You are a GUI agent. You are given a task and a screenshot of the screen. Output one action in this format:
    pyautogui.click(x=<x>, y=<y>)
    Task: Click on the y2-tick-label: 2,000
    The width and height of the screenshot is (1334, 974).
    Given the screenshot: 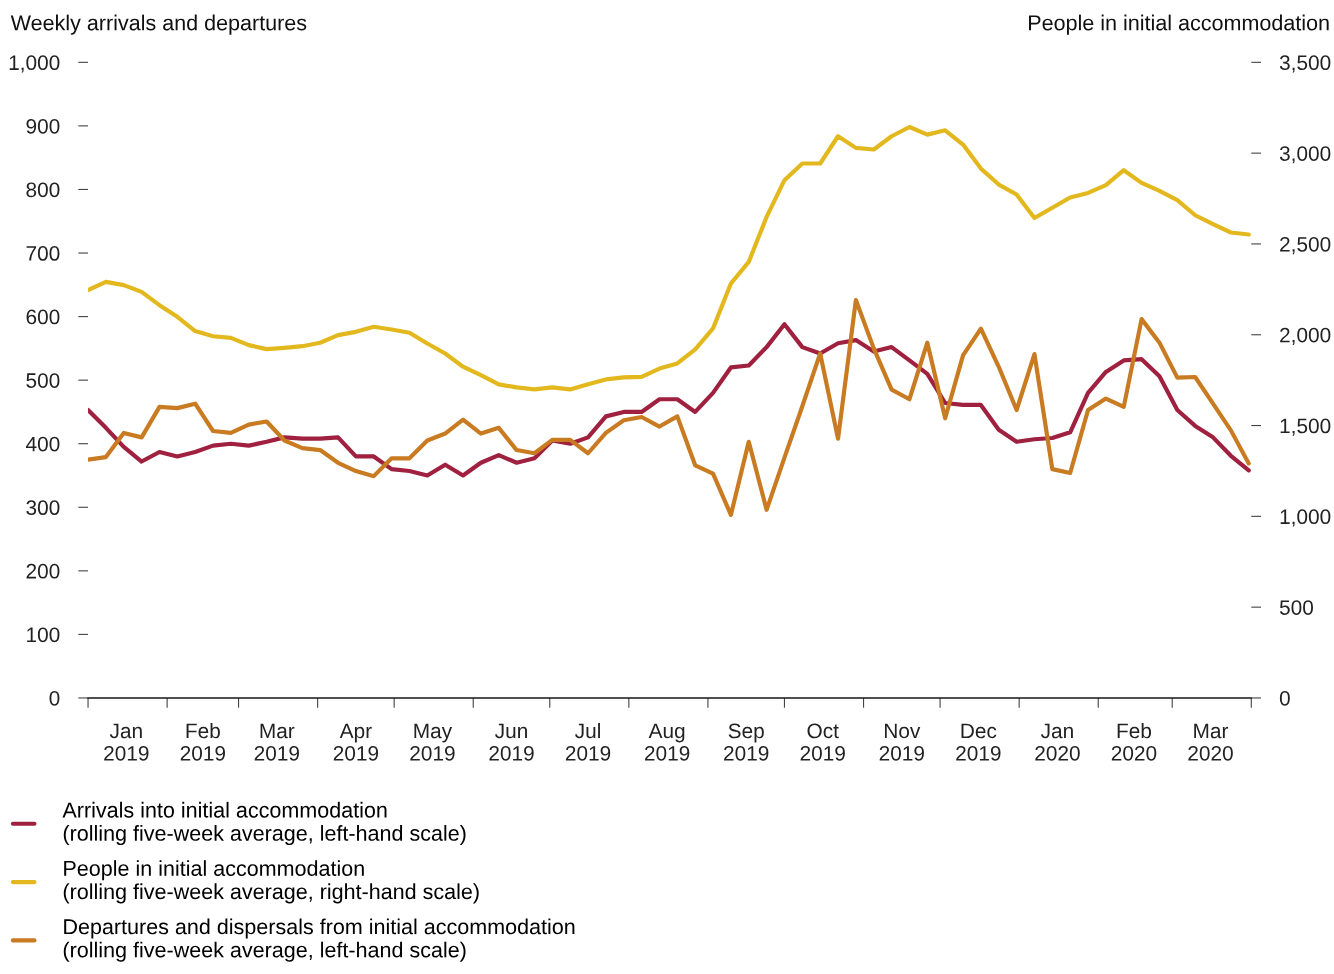 What is the action you would take?
    pyautogui.click(x=1305, y=336)
    